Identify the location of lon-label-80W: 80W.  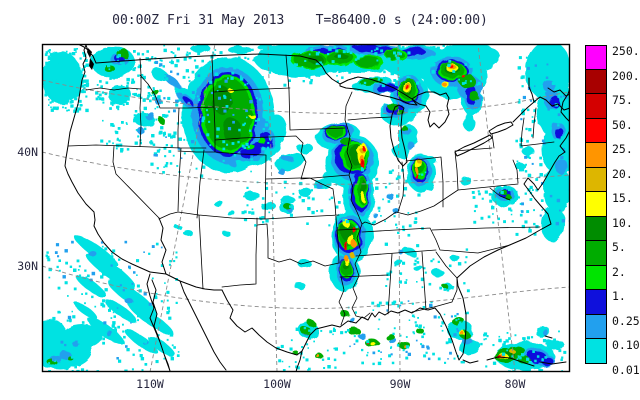
(515, 384).